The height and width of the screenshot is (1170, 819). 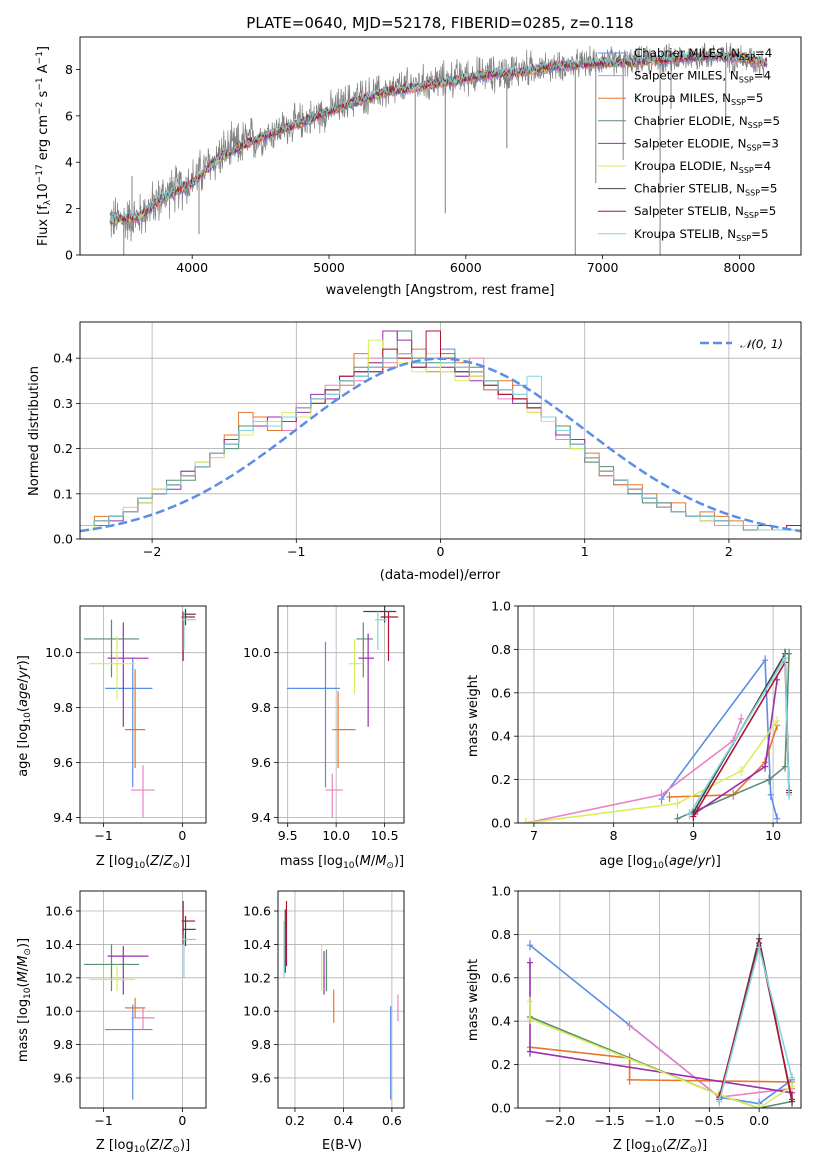 I want to click on weight-vs-metallicity-panel: −2.0 −1.5 −1.0 −0.5 0.0 0.0 0.2 0.4 0.6 0.8 1.0, so click(x=646, y=1006).